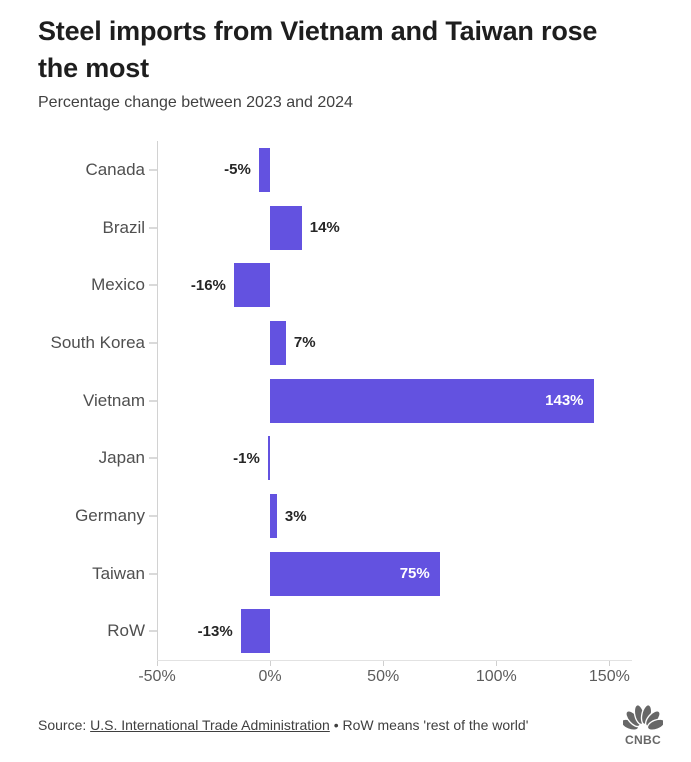  Describe the element at coordinates (157, 401) in the screenshot. I see `y-axis-line` at that location.